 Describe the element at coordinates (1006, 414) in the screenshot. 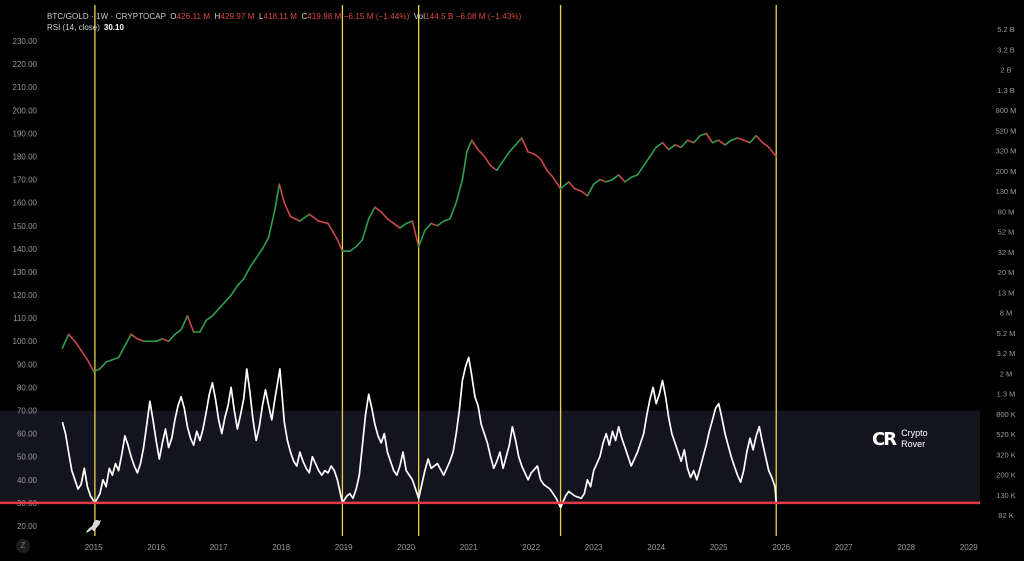

I see `right-axis-tick: 800 K` at that location.